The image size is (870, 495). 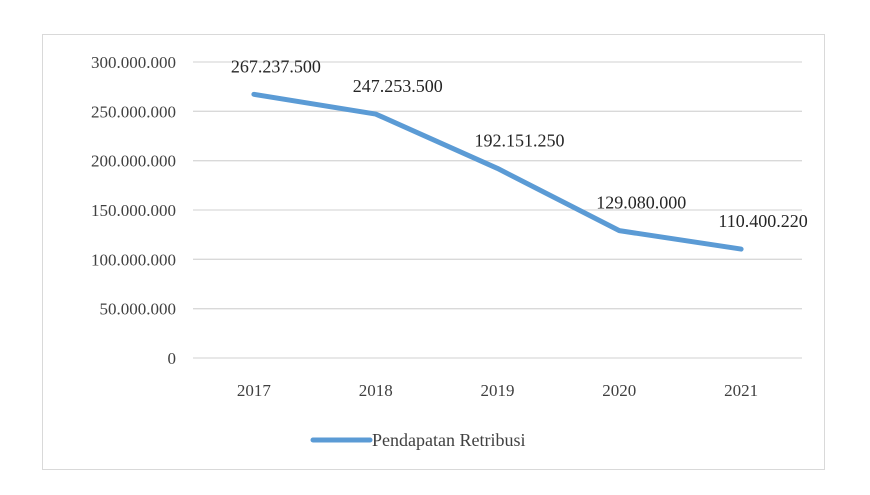 I want to click on y-tick-label: 250.000.000, so click(x=133, y=111).